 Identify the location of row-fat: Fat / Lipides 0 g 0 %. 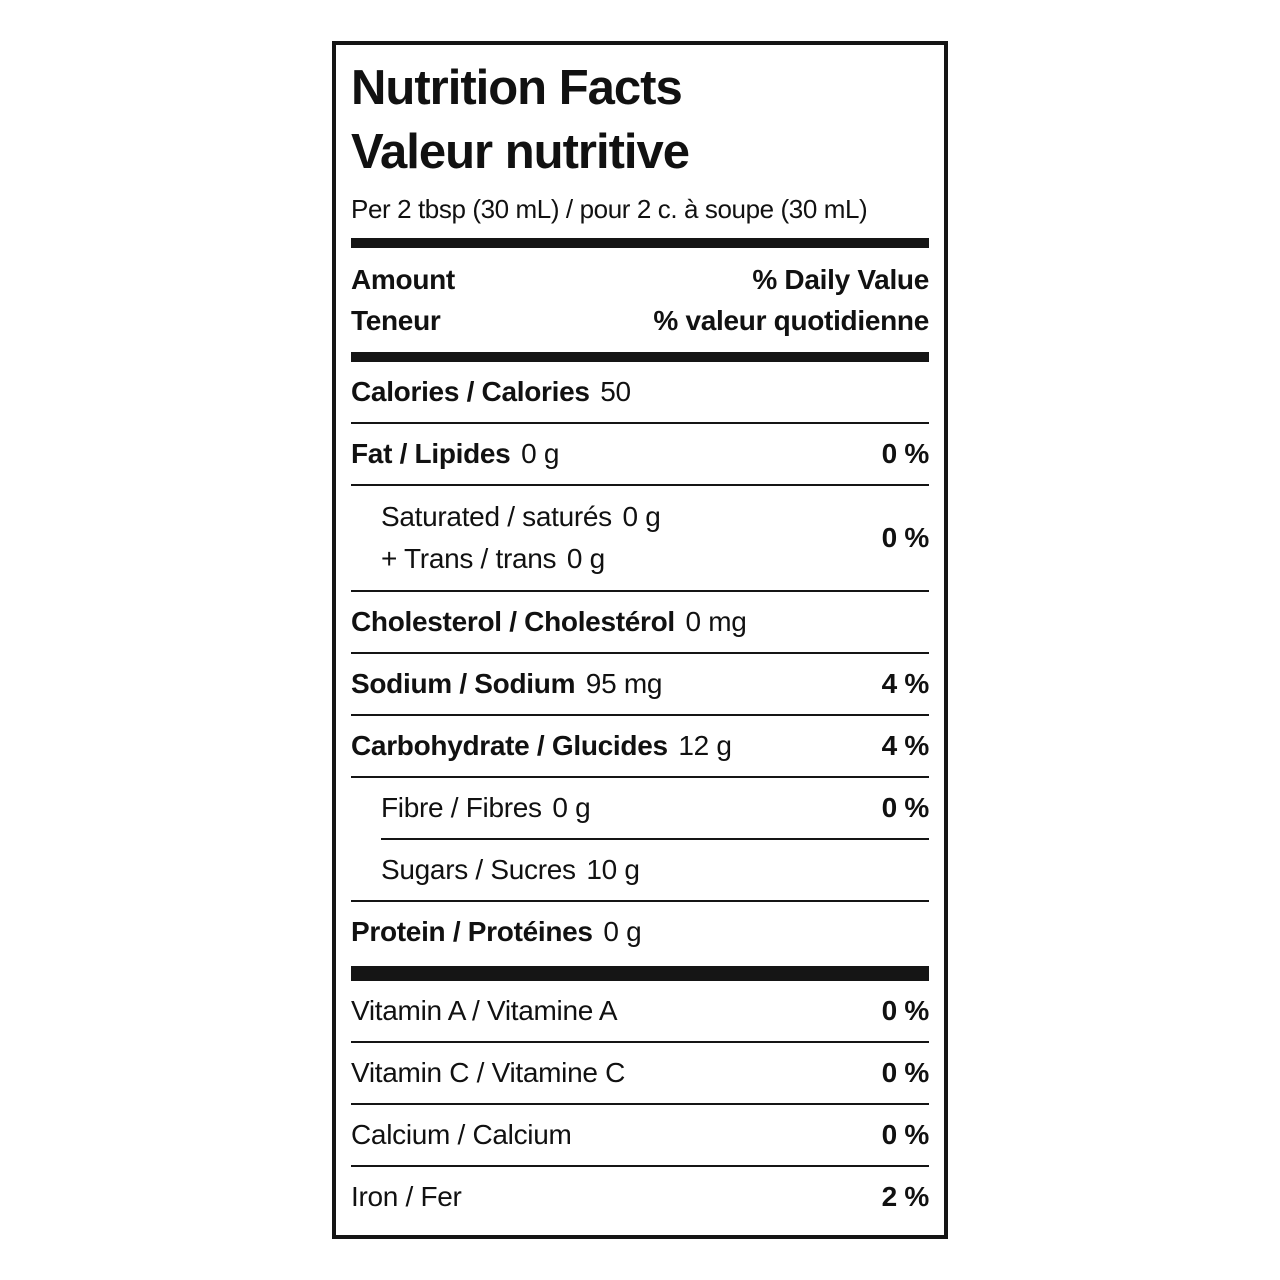
(640, 454).